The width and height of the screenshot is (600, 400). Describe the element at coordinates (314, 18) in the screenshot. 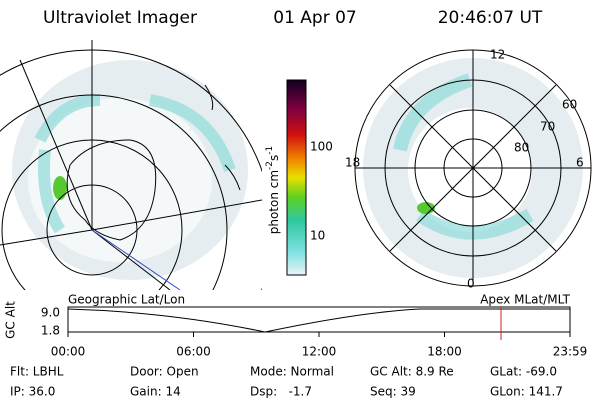

I see `date: 01 Apr 07` at that location.